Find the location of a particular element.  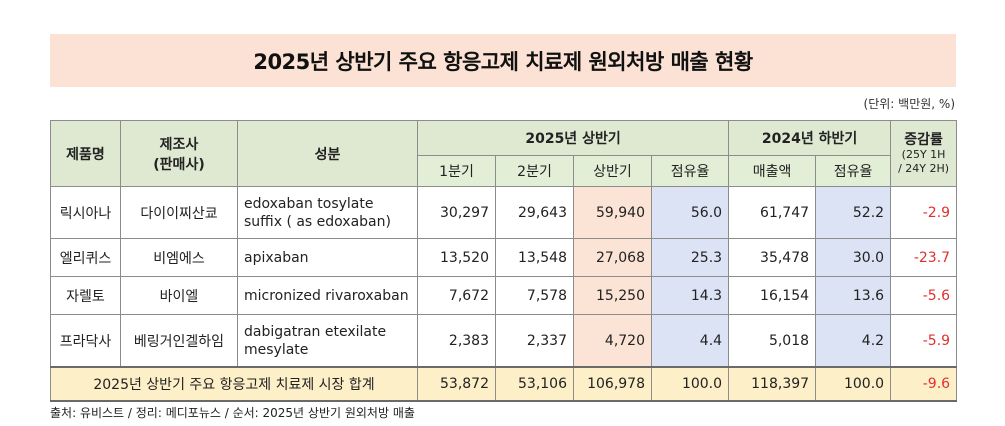

cell-growth: -23.7 is located at coordinates (924, 257).